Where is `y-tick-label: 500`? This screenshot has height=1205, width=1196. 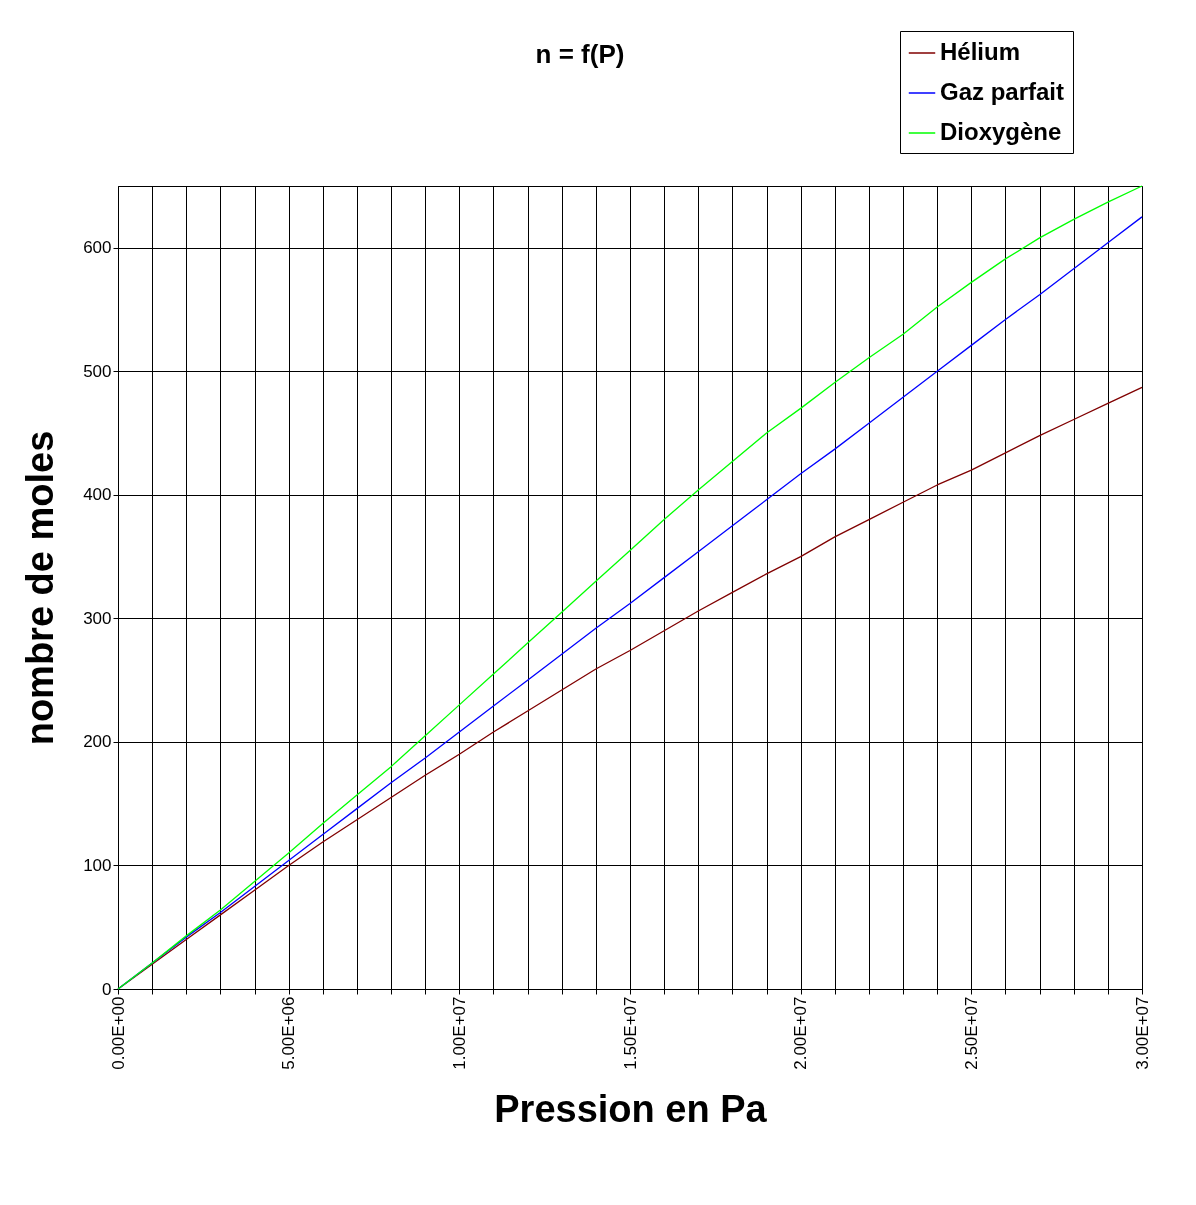 y-tick-label: 500 is located at coordinates (97, 371).